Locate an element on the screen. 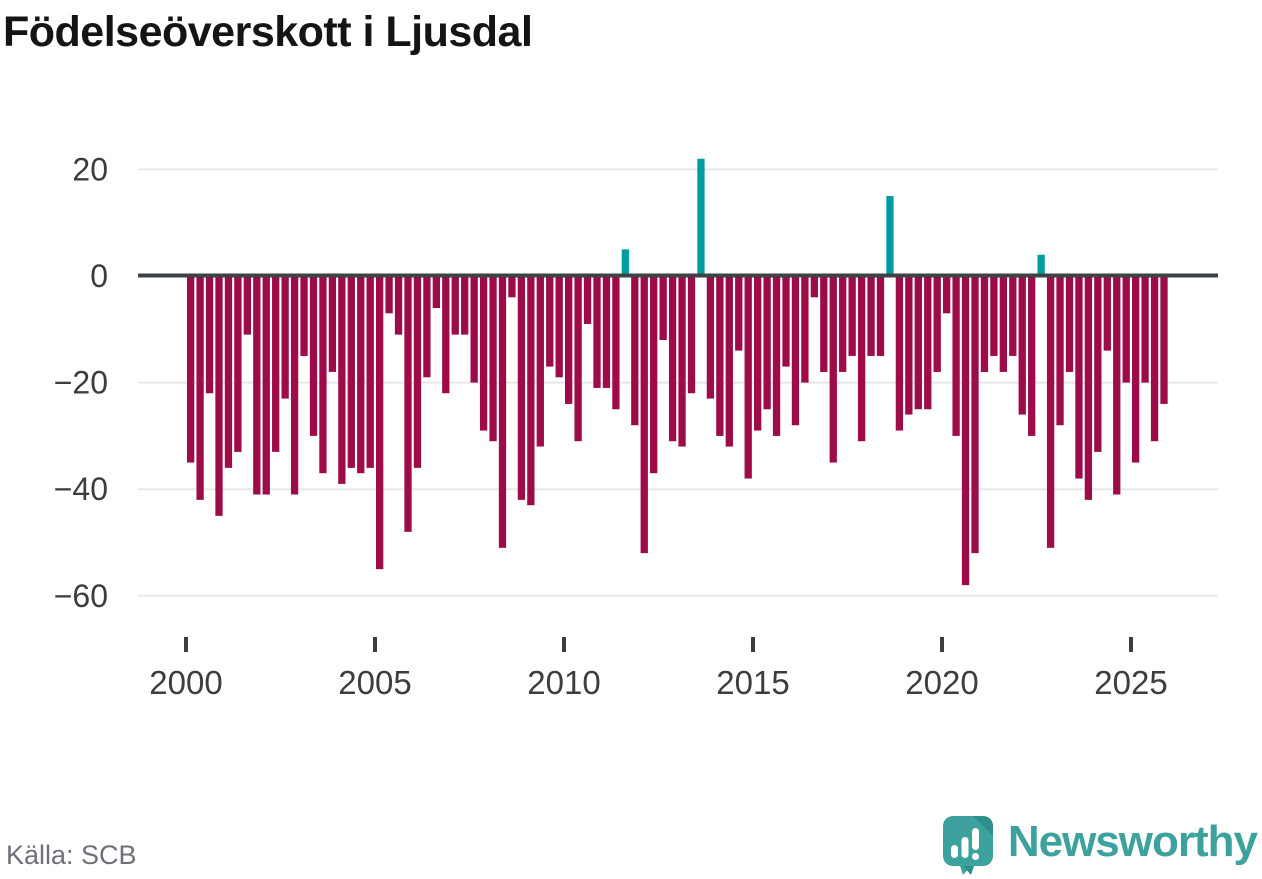 Image resolution: width=1262 pixels, height=879 pixels. bar-2022-q2 is located at coordinates (1032, 356).